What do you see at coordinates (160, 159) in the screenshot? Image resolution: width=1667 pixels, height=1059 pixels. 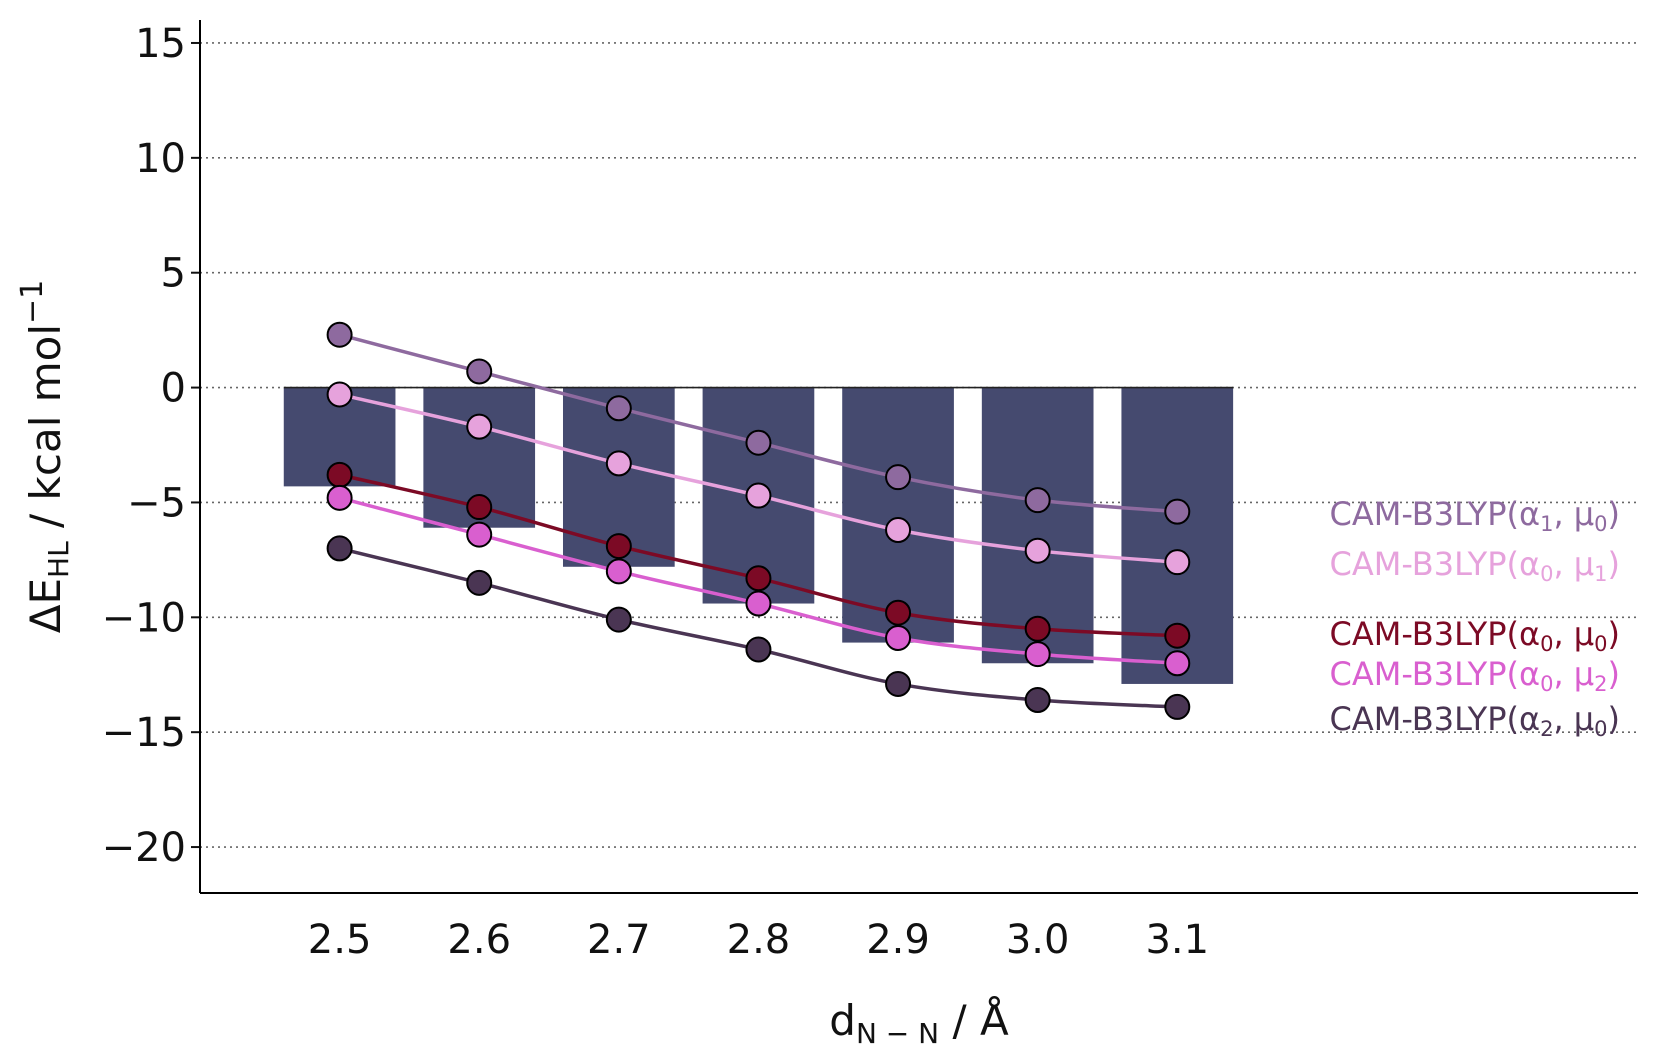 I see `y-tick-label: 10` at bounding box center [160, 159].